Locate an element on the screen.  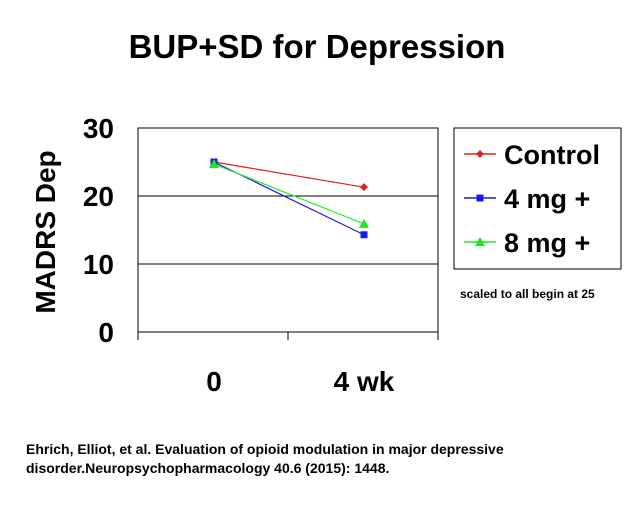
series-group is located at coordinates (289, 198).